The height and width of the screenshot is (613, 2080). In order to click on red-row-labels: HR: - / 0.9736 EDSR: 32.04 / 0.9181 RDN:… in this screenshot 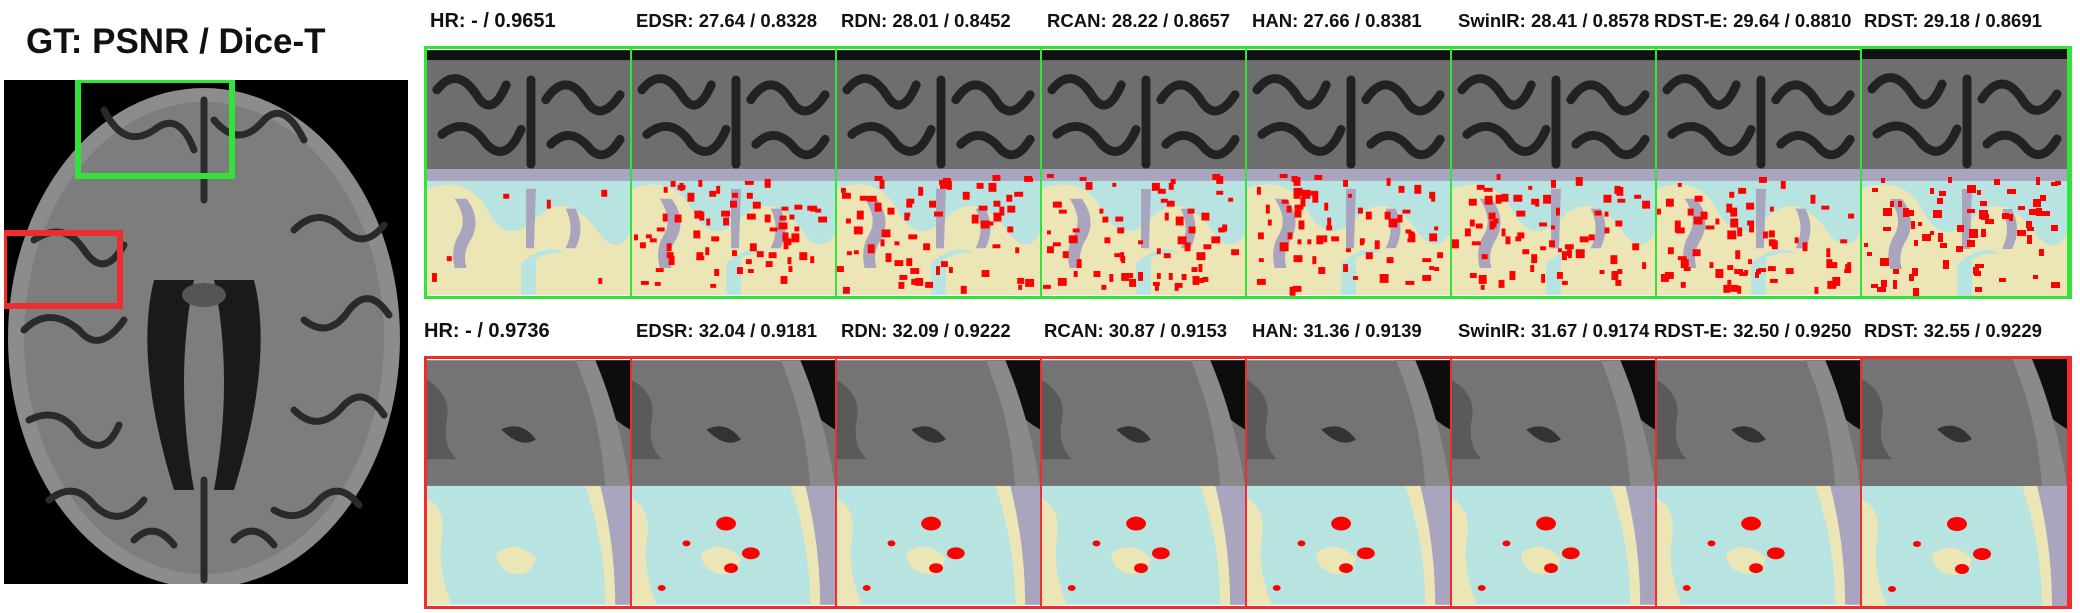, I will do `click(1249, 335)`.